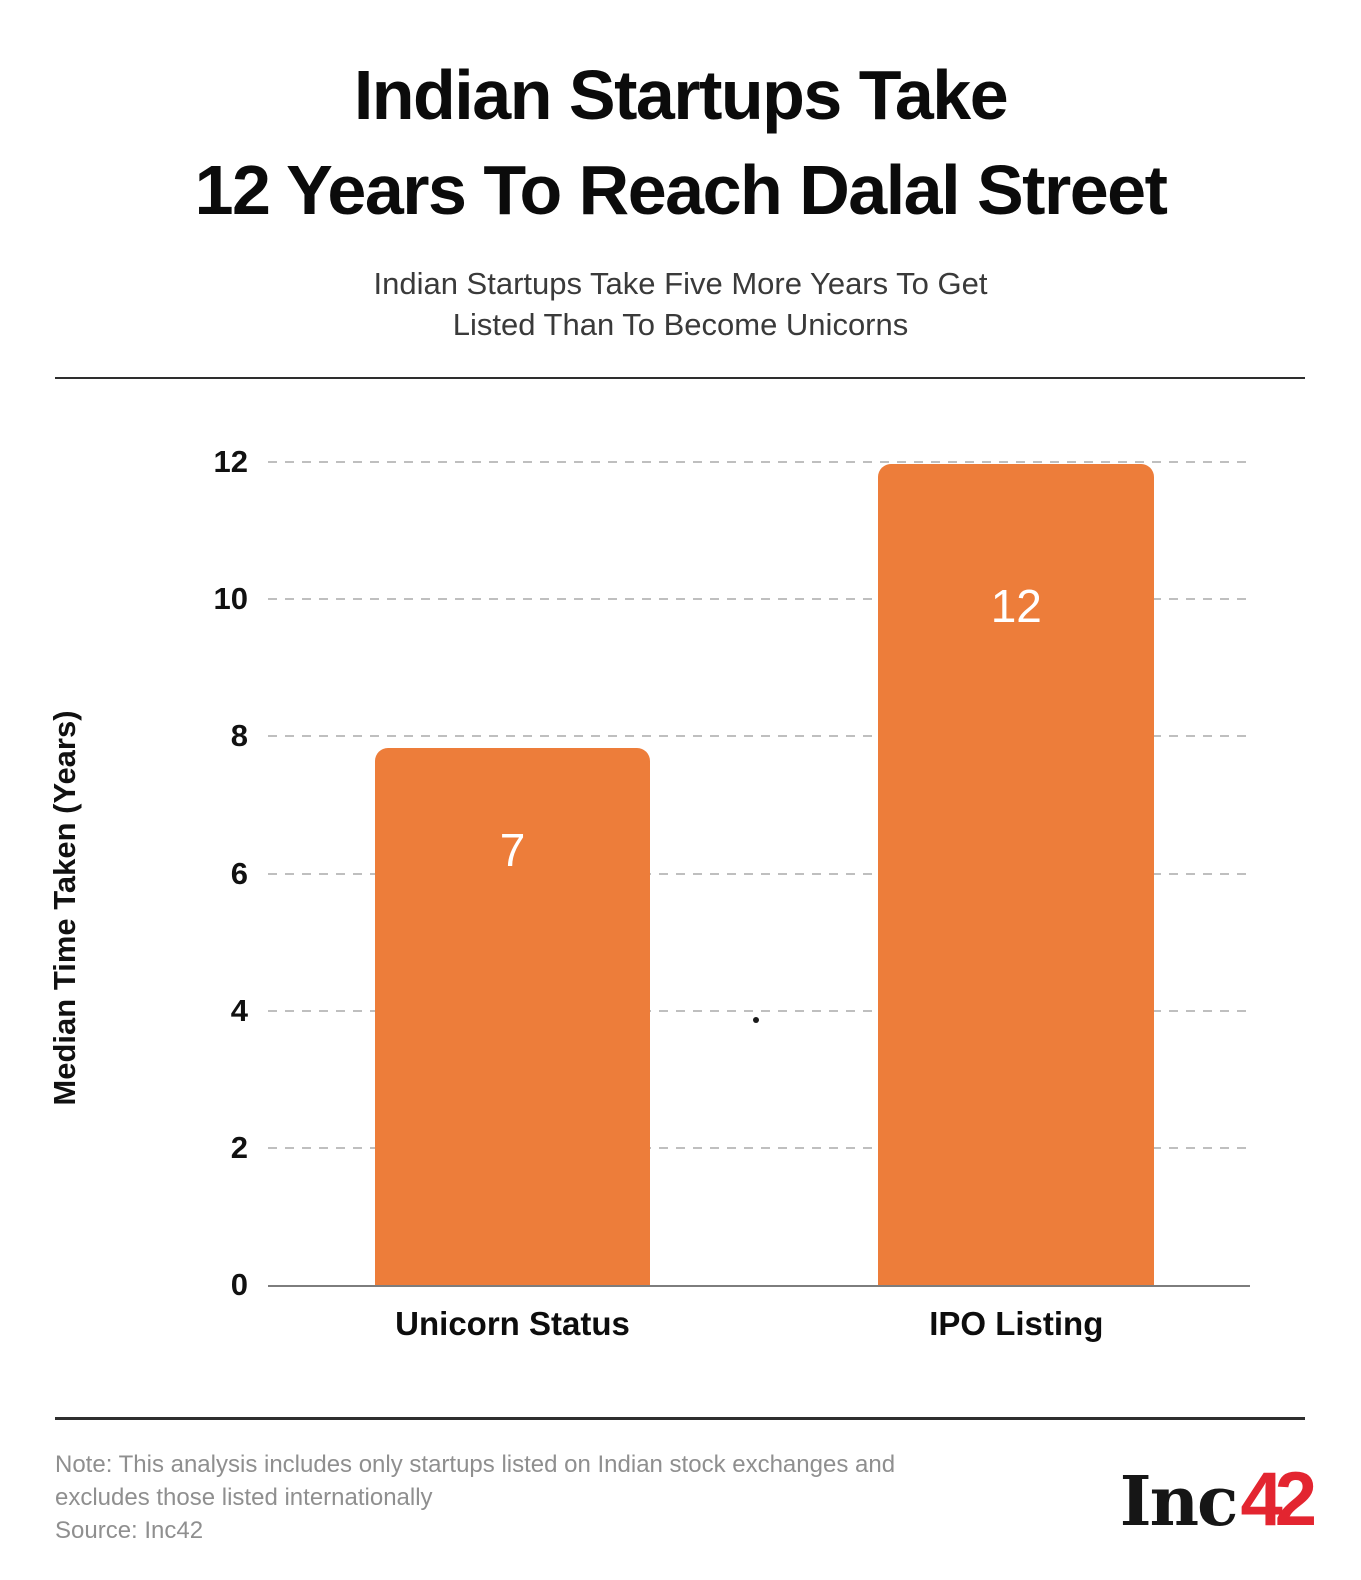 The width and height of the screenshot is (1361, 1580). What do you see at coordinates (759, 1147) in the screenshot?
I see `gridline-y2` at bounding box center [759, 1147].